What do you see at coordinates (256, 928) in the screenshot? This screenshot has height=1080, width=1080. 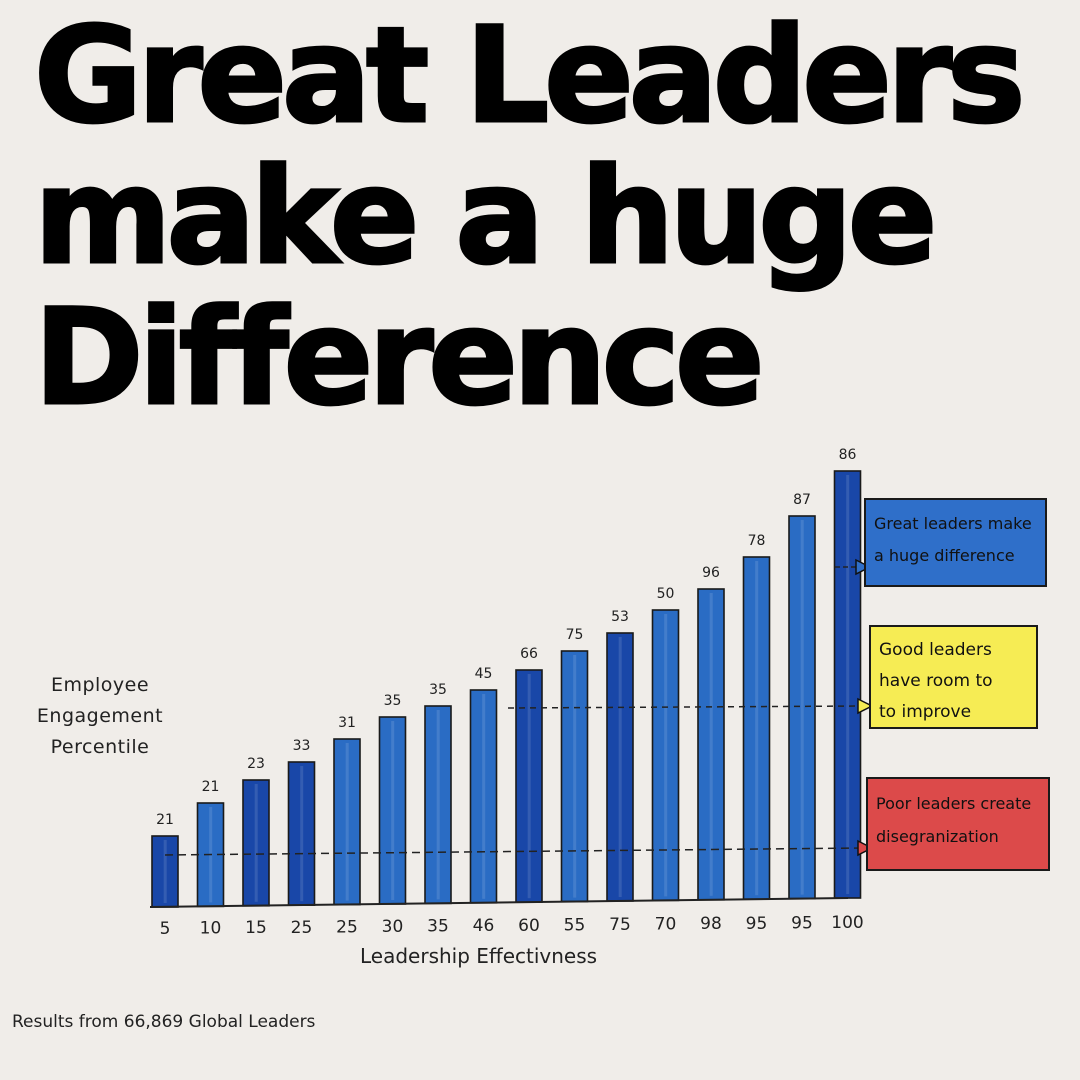 I see `x-tick-label: 15` at bounding box center [256, 928].